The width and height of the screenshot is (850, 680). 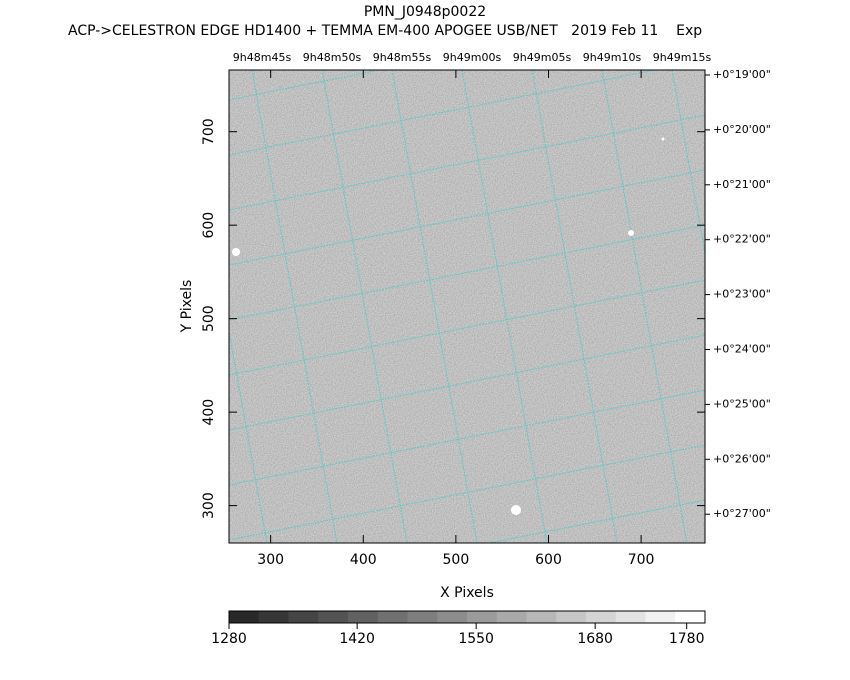 What do you see at coordinates (742, 74) in the screenshot?
I see `dec-label: +0°19'00"` at bounding box center [742, 74].